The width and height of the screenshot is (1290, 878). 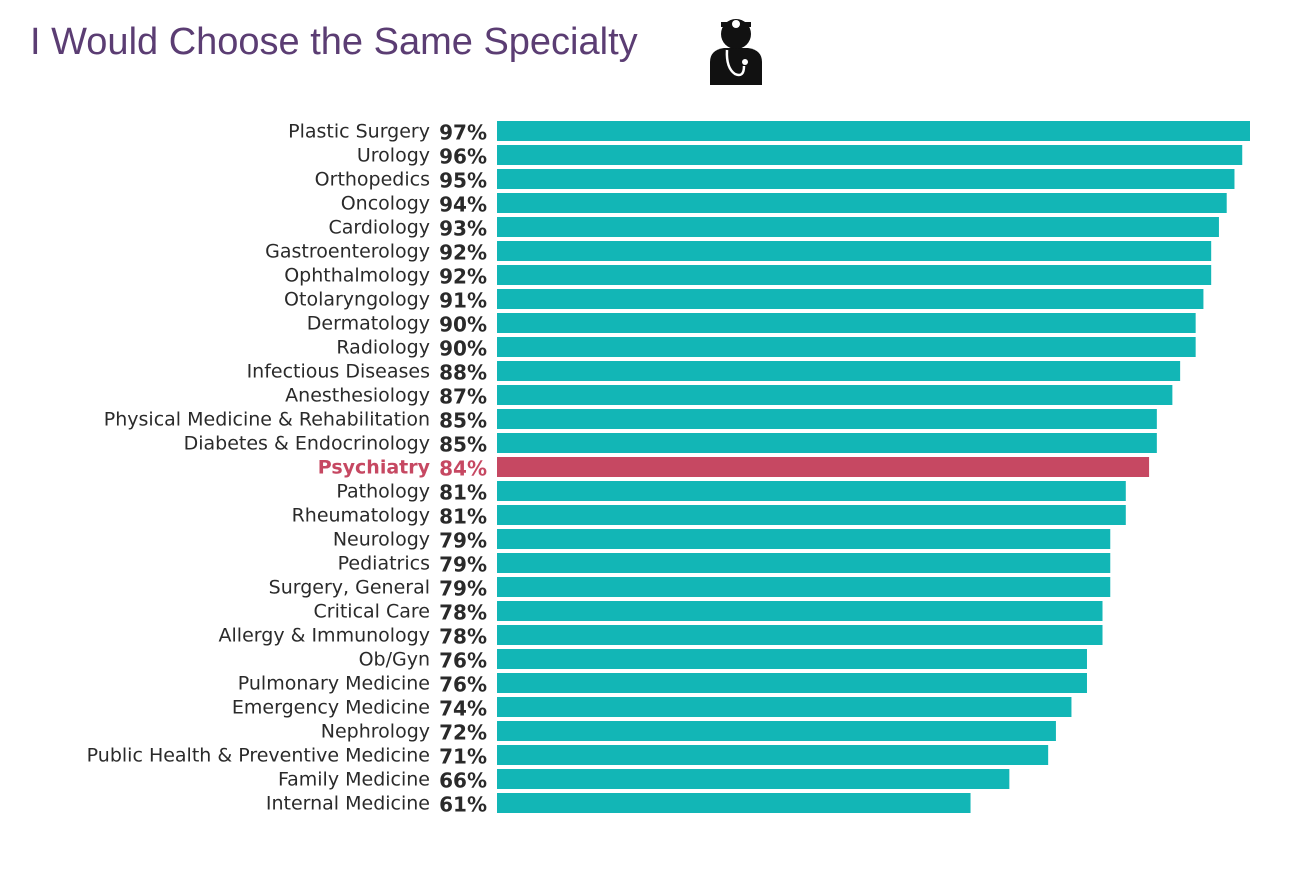 What do you see at coordinates (463, 709) in the screenshot?
I see `value-label: 74%` at bounding box center [463, 709].